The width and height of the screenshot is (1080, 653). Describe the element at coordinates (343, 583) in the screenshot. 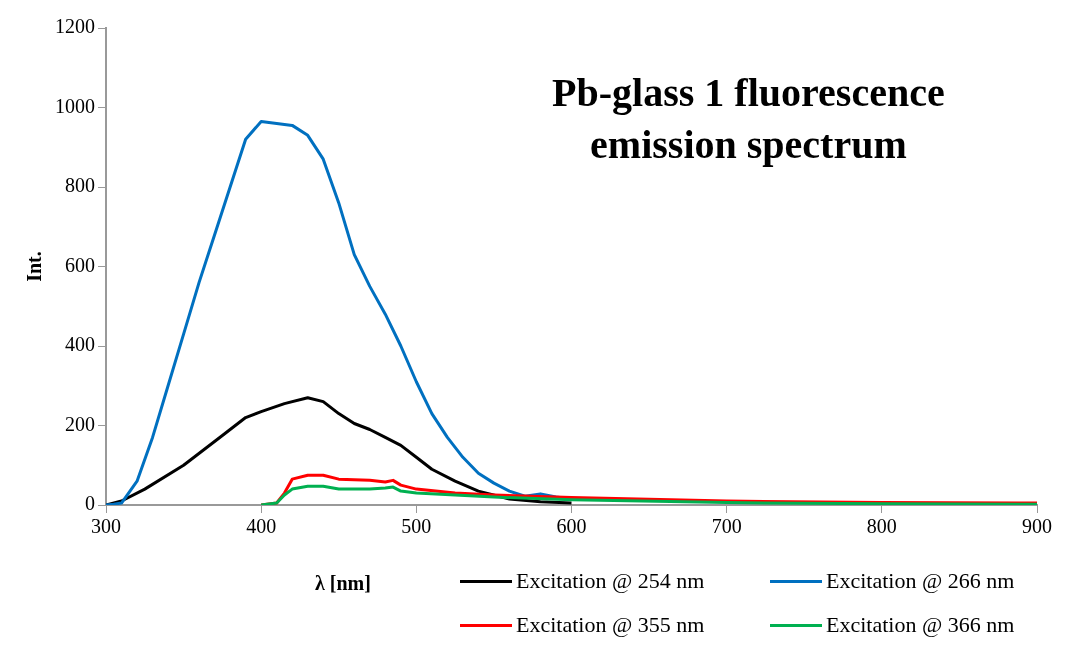

I see `x-axis-title: λ [nm]` at that location.